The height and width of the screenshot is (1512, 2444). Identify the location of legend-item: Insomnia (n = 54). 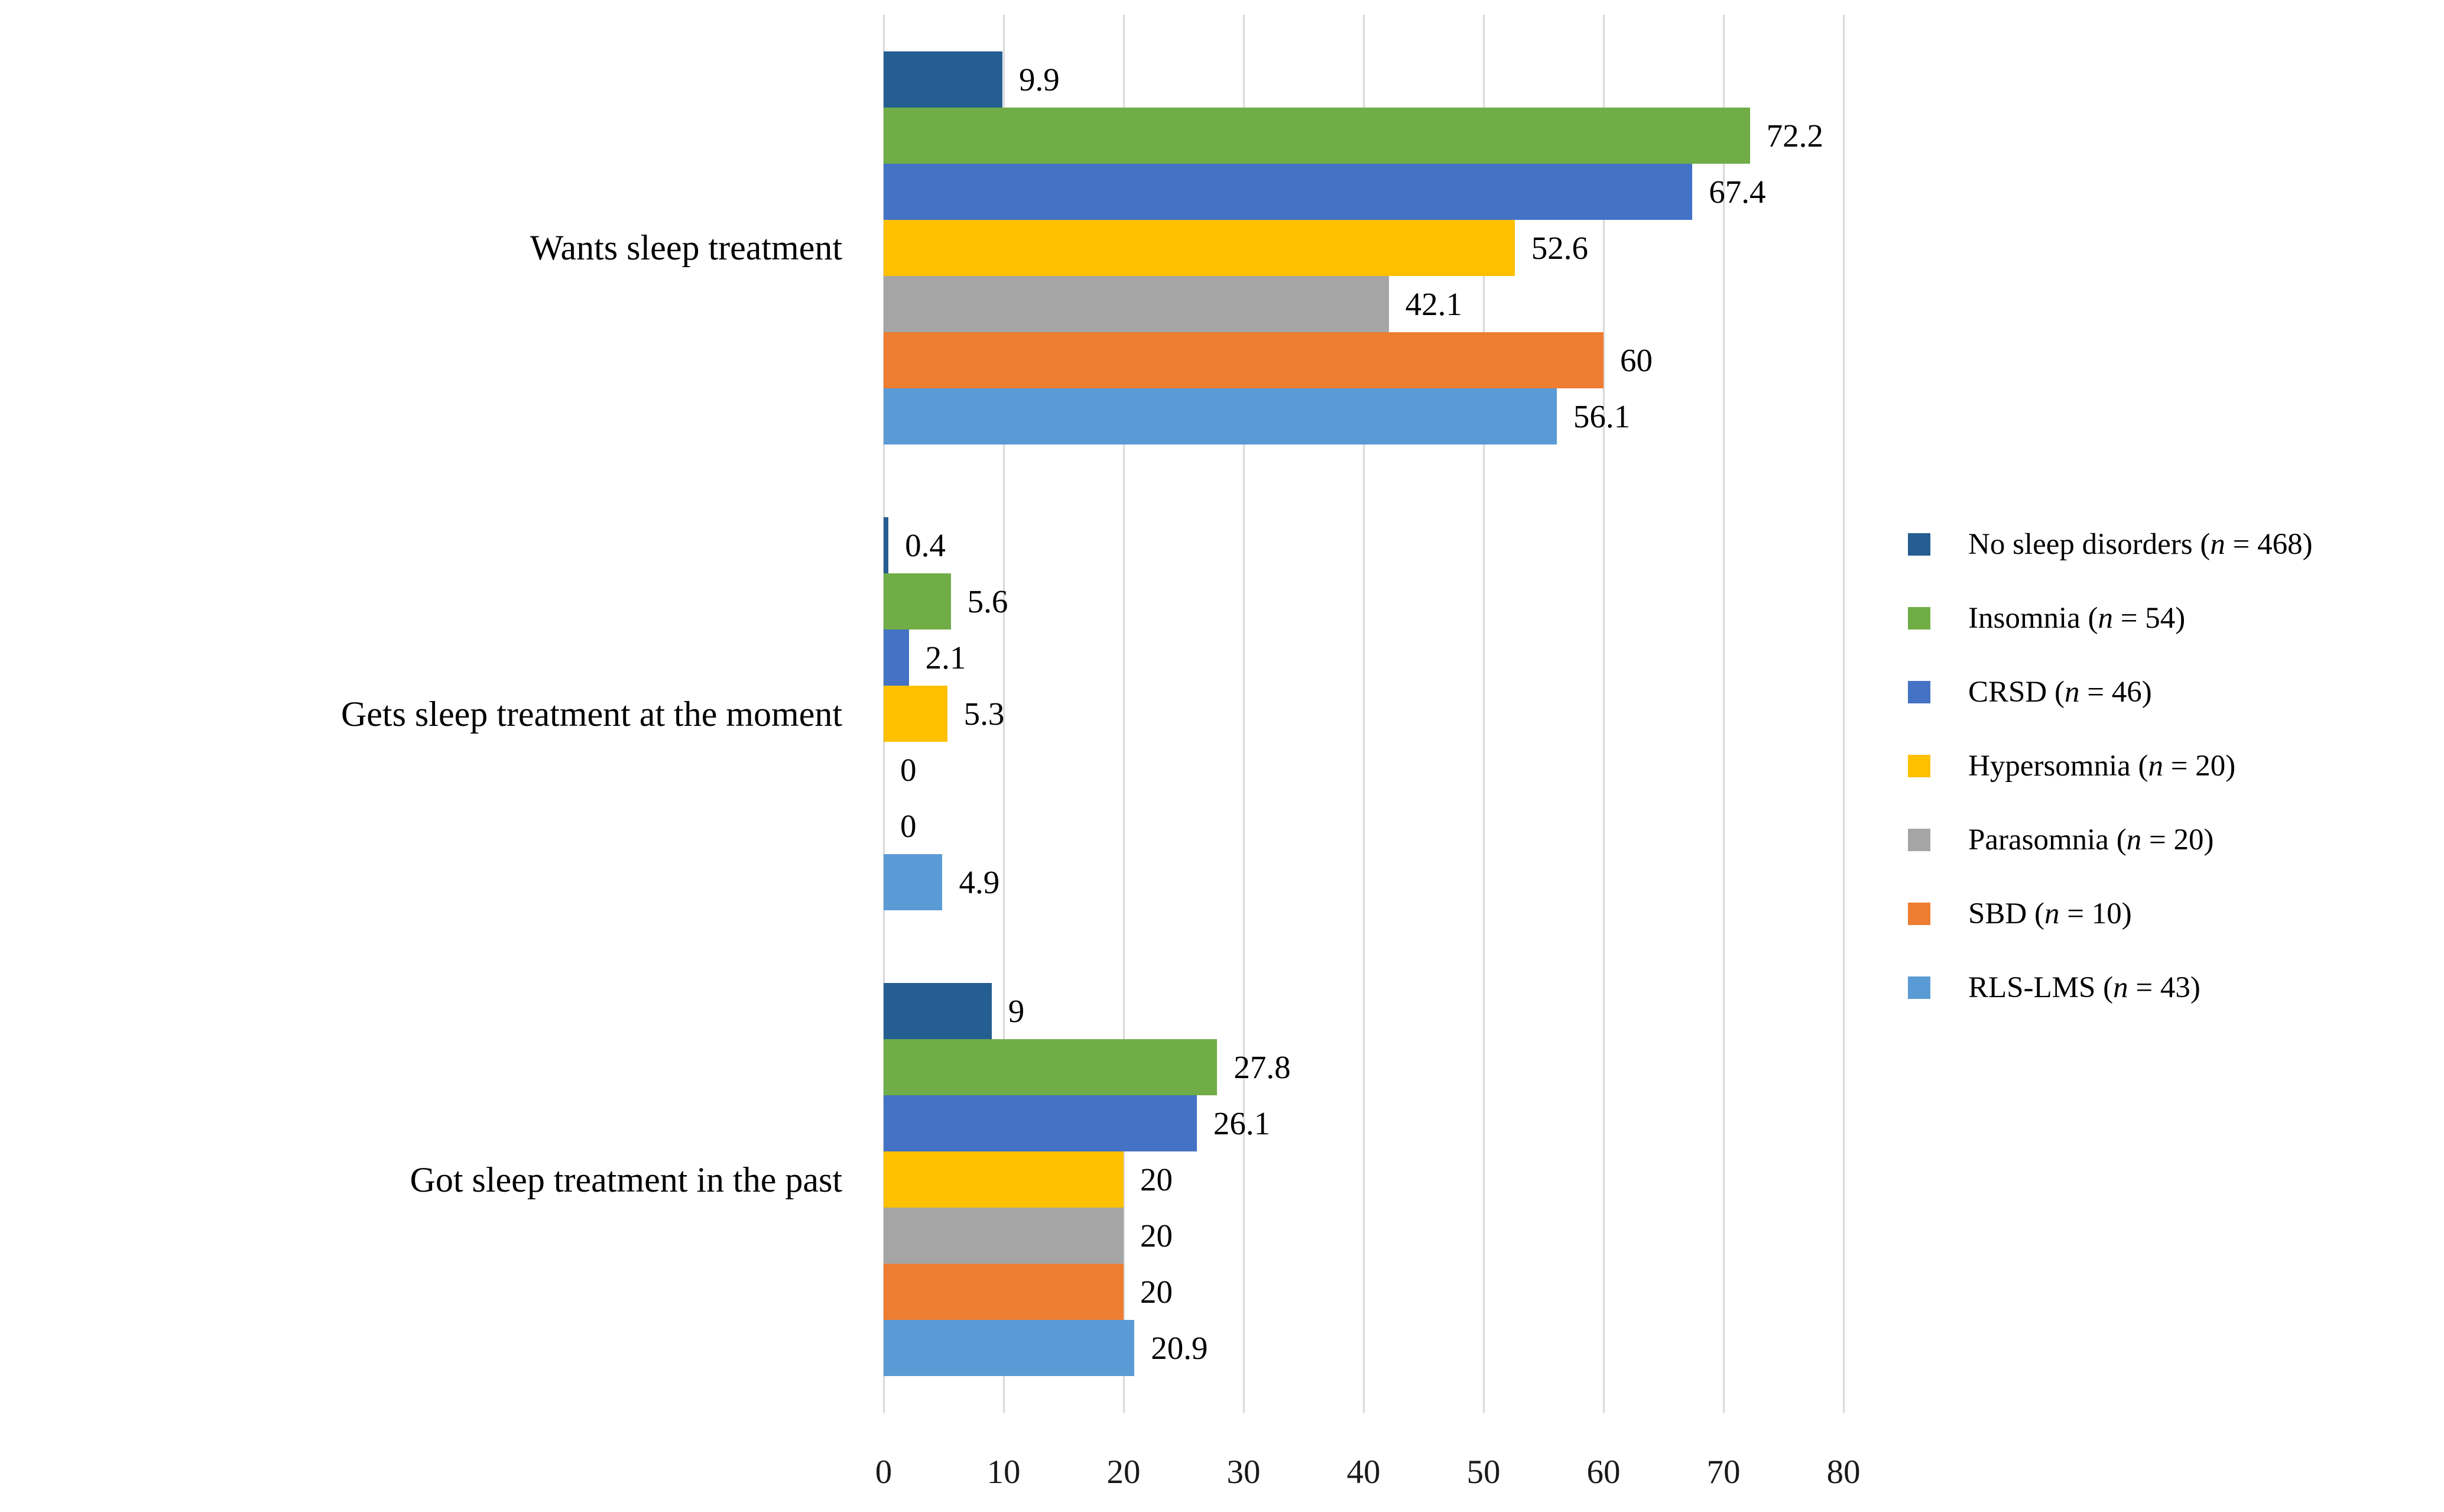
(2110, 618).